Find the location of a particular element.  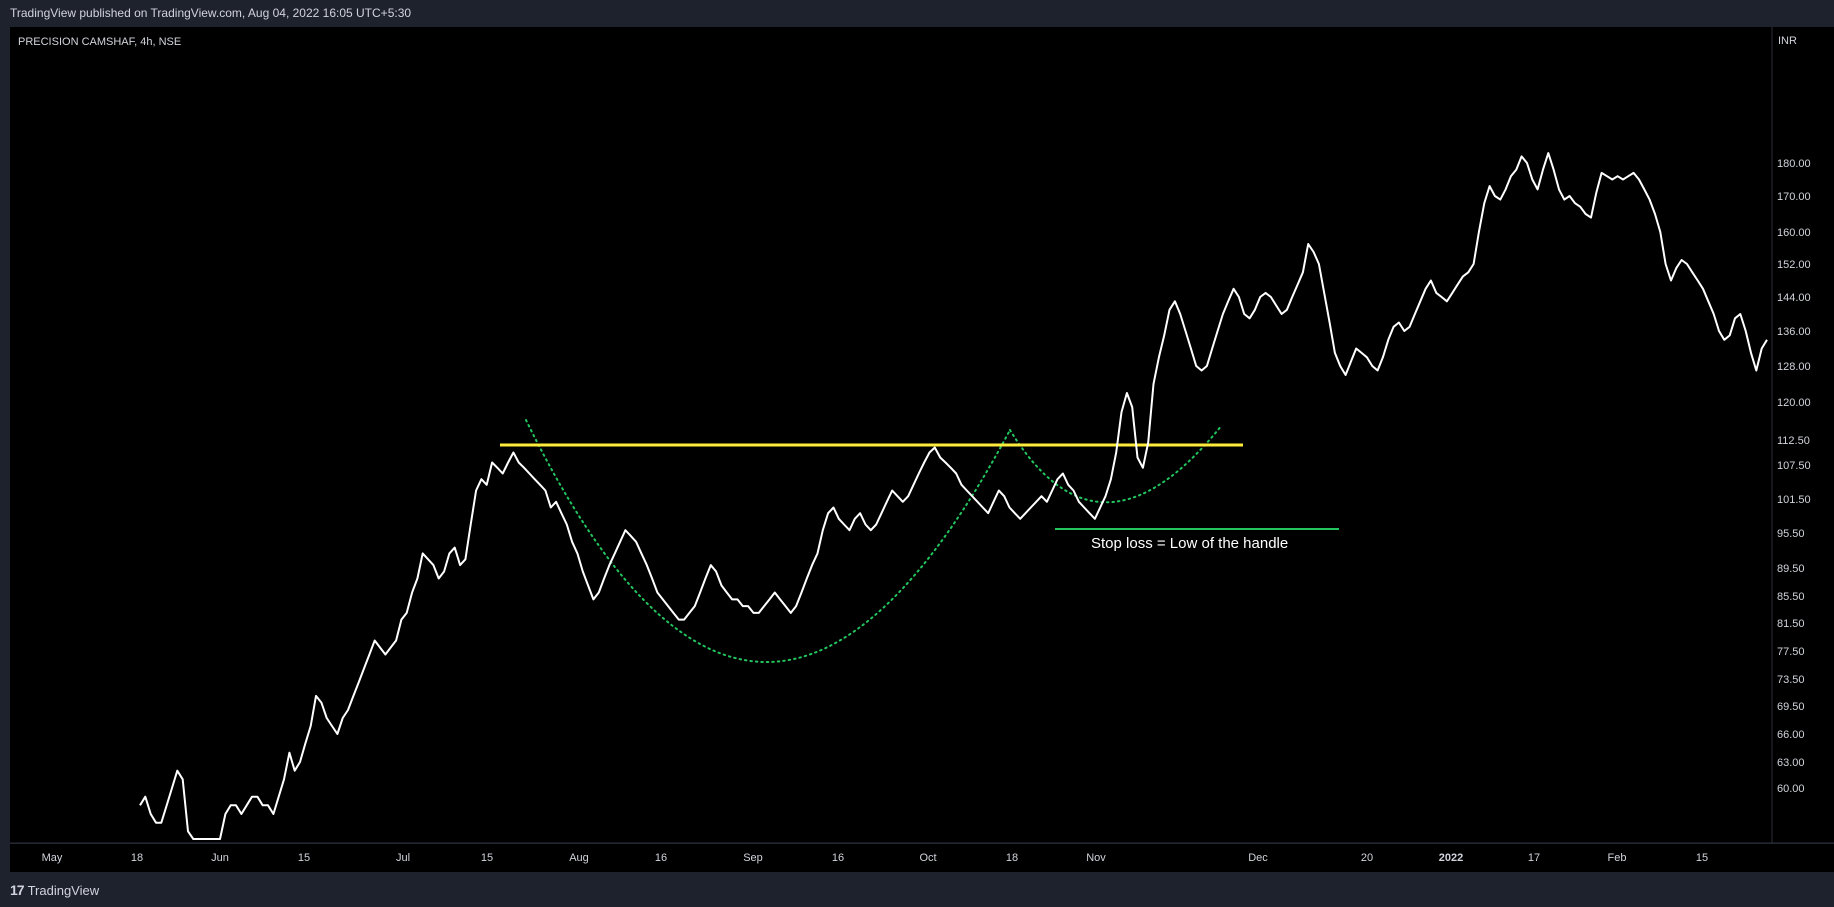

time-tick-label: 2022 is located at coordinates (1451, 858).